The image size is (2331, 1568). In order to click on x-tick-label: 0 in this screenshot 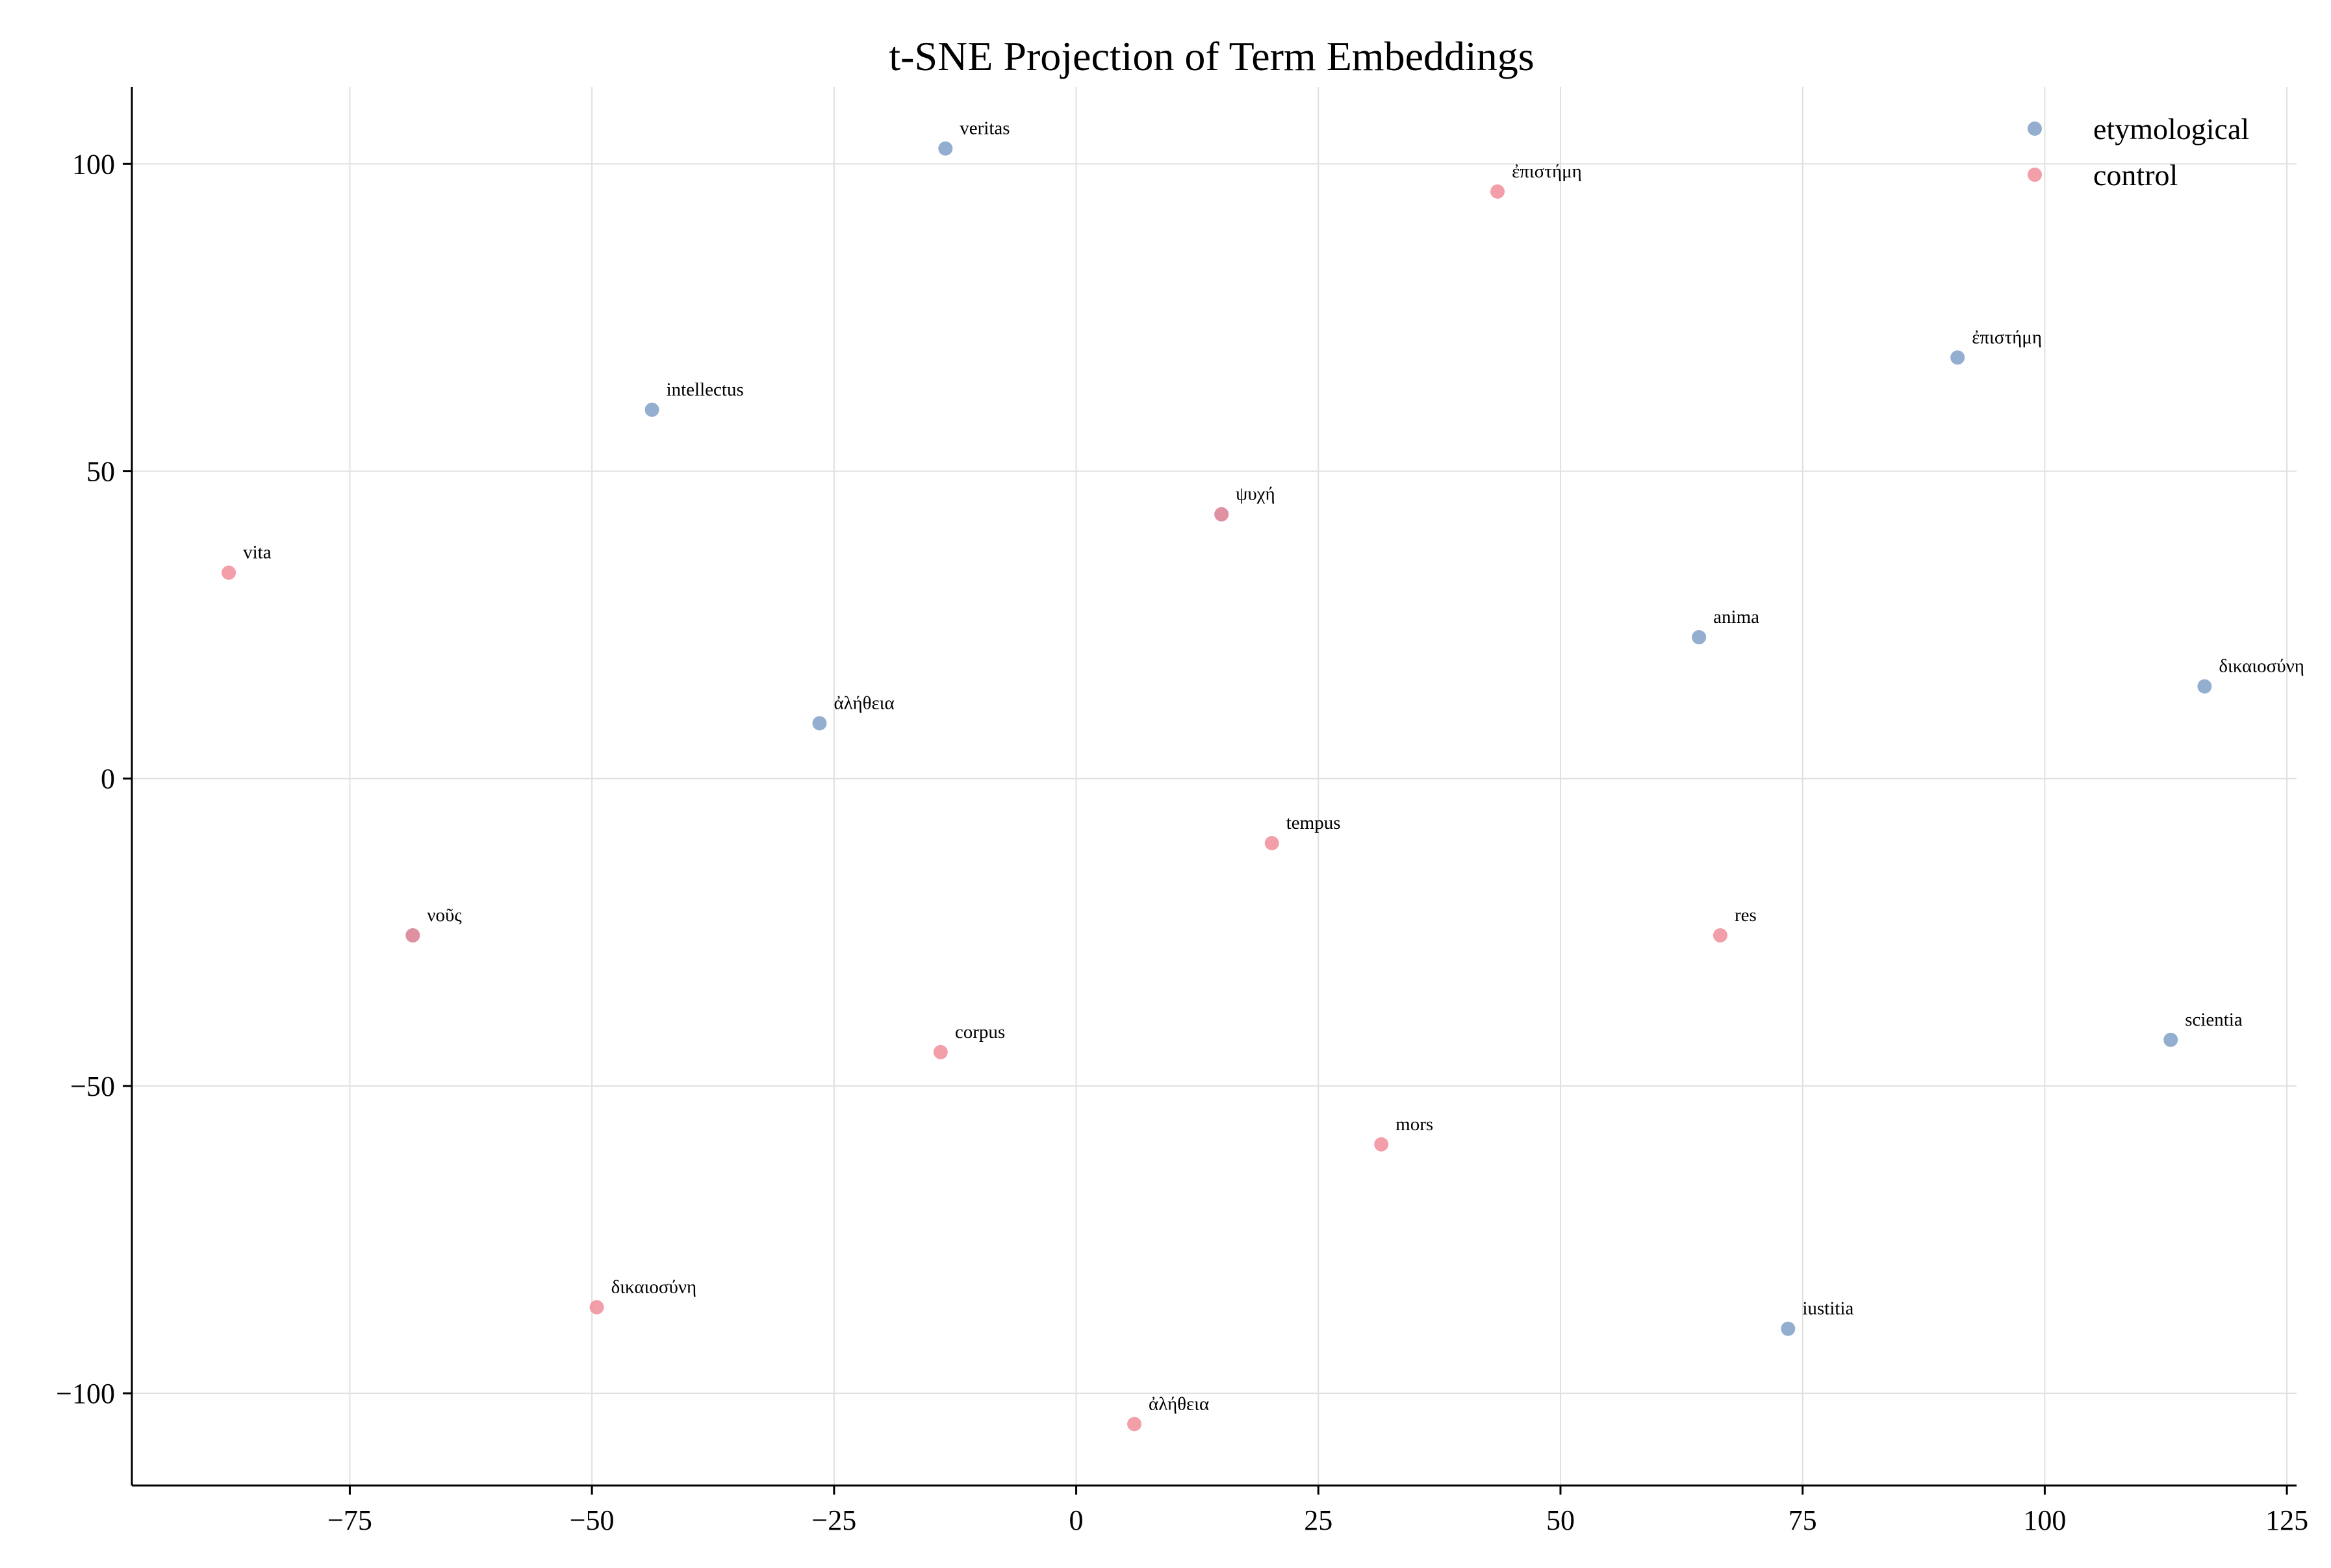, I will do `click(1076, 1520)`.